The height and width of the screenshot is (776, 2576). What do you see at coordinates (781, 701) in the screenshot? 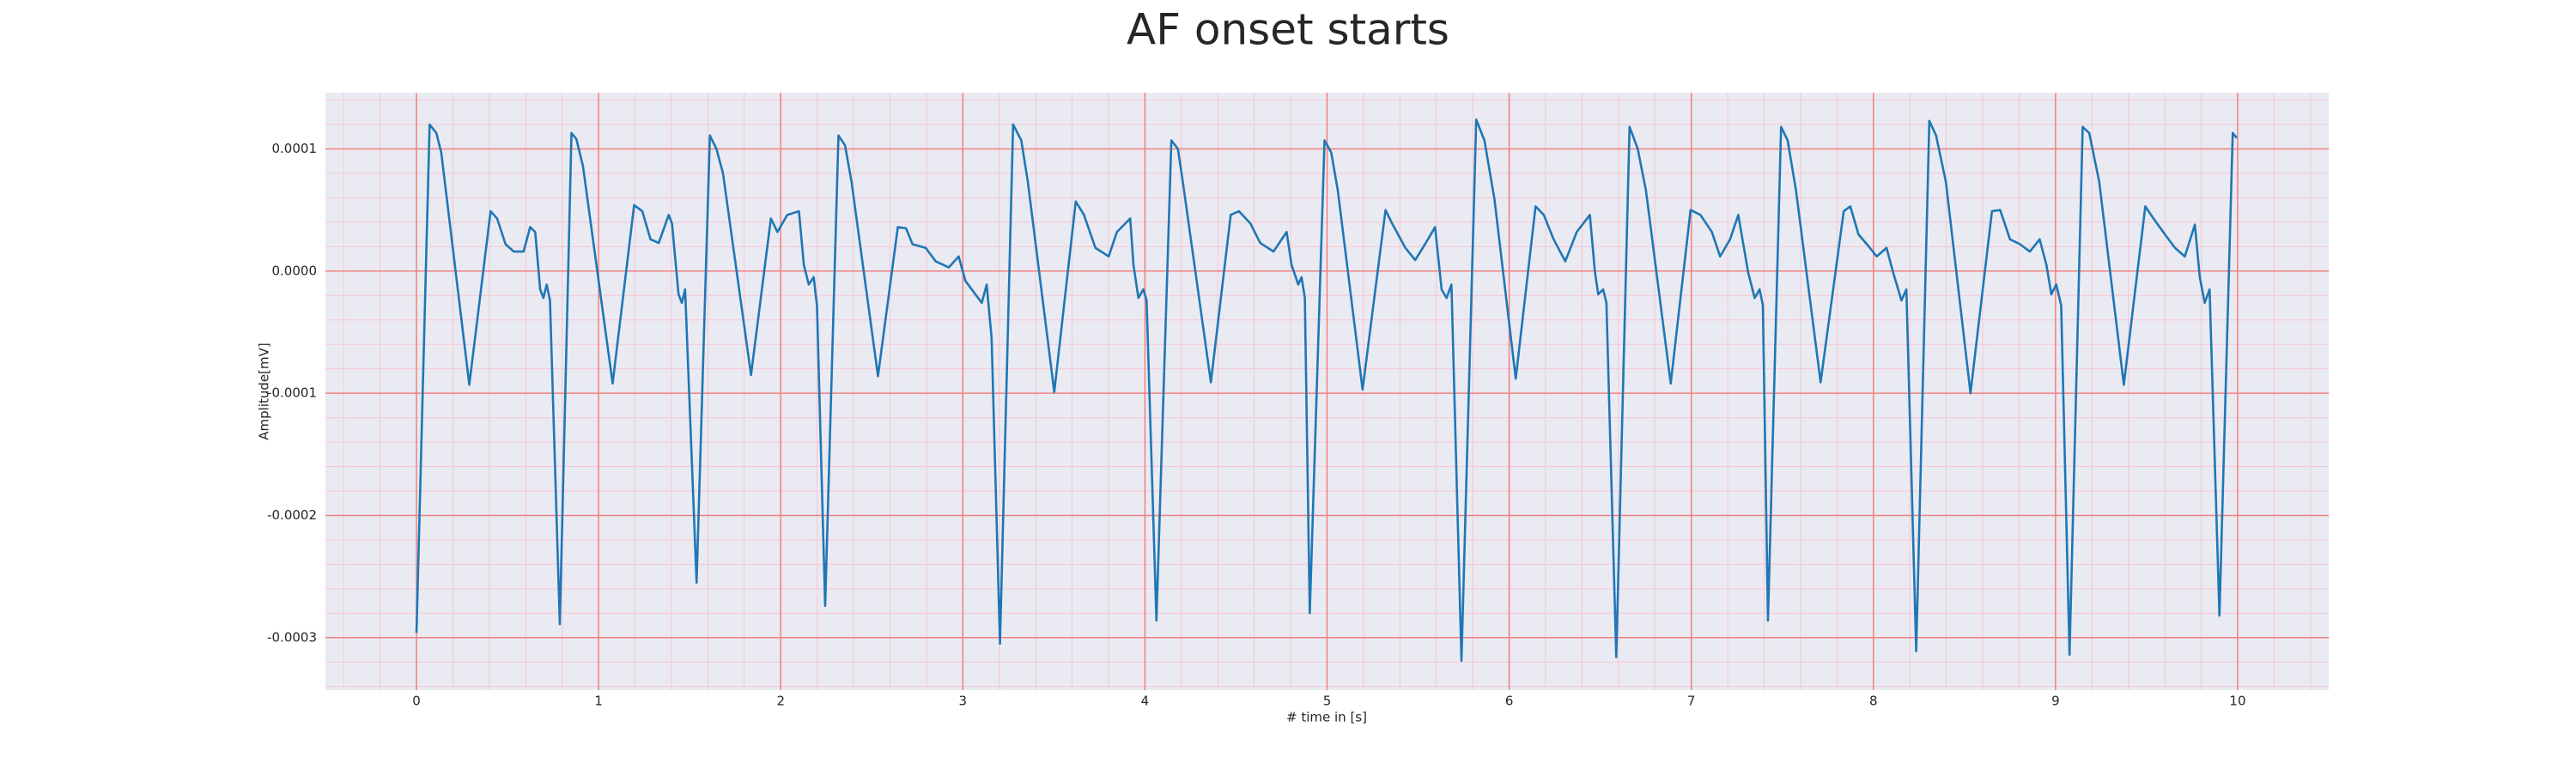
I see `x-tick-label: 2` at bounding box center [781, 701].